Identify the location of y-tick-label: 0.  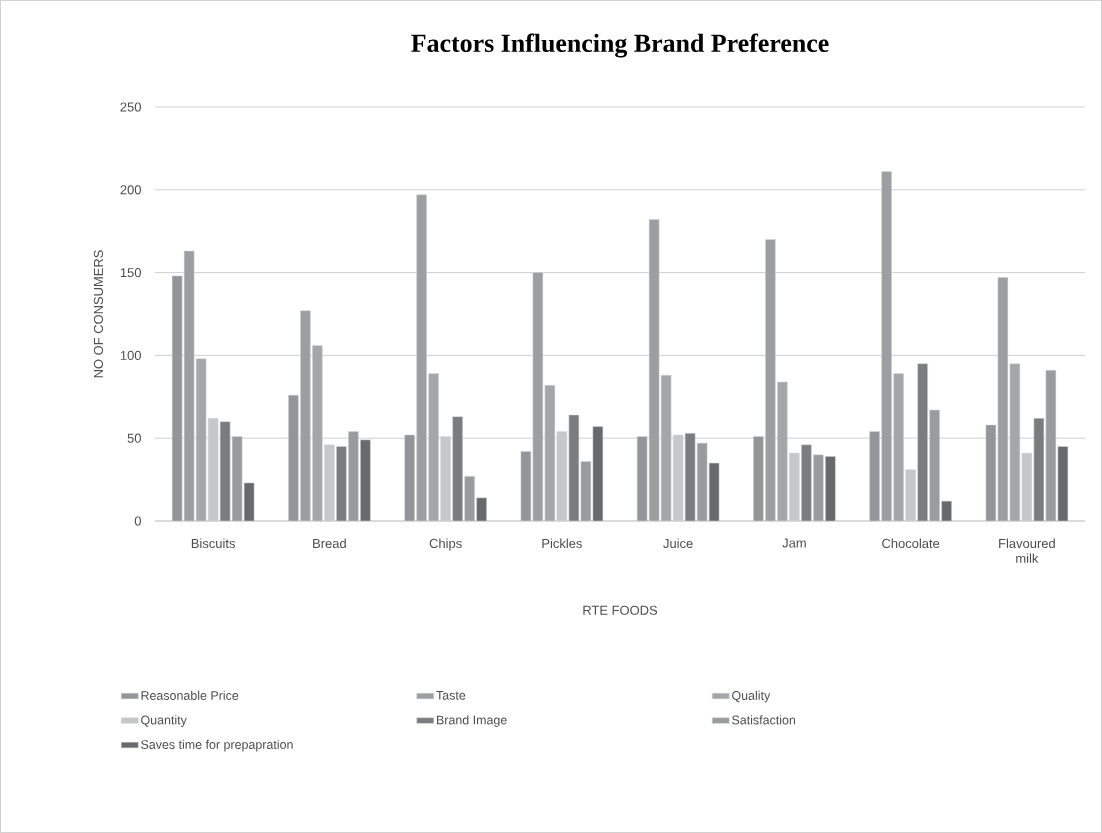
(137, 521).